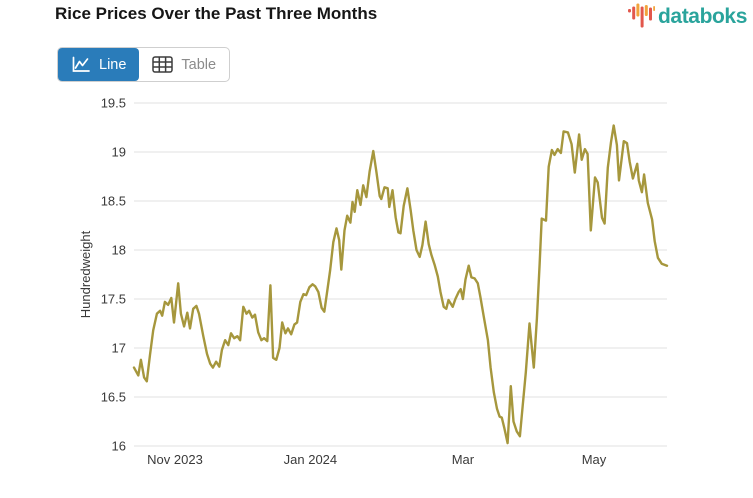 Image resolution: width=753 pixels, height=498 pixels. I want to click on x-tick-label: May, so click(594, 459).